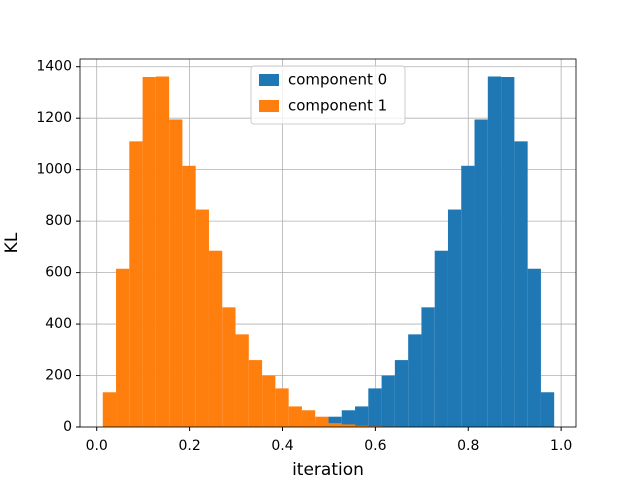 The width and height of the screenshot is (640, 480). What do you see at coordinates (54, 170) in the screenshot?
I see `y-tick-label: 1000` at bounding box center [54, 170].